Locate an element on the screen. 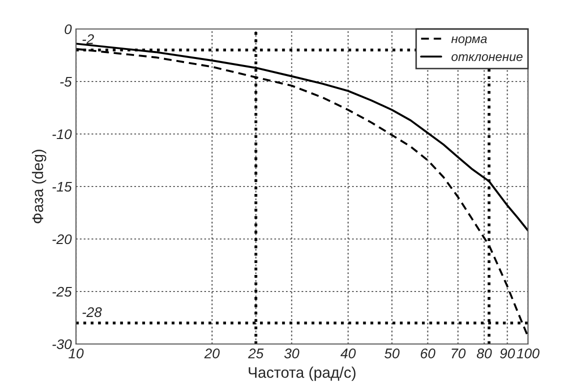  ref-line-label: -28 is located at coordinates (92, 312).